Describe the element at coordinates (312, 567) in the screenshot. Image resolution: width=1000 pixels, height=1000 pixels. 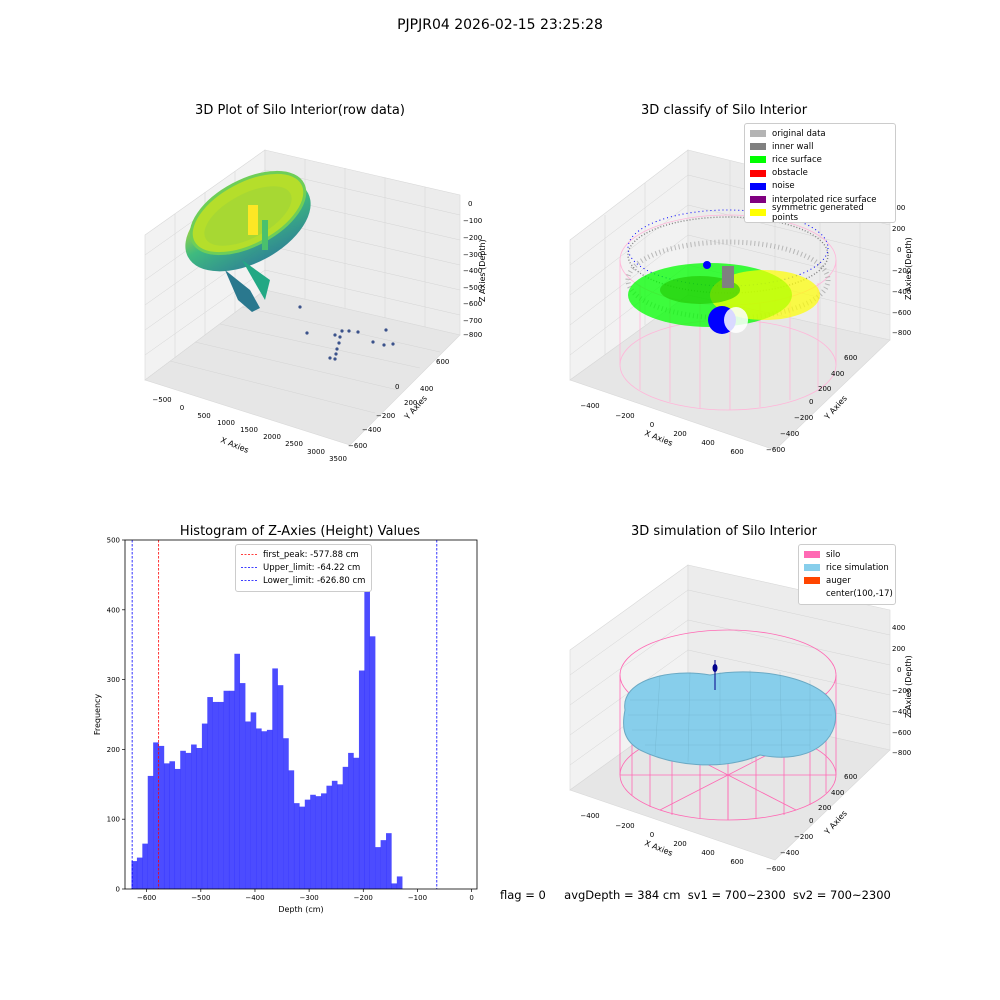
I see `legend-label: Upper_limit: -64.22 cm` at that location.